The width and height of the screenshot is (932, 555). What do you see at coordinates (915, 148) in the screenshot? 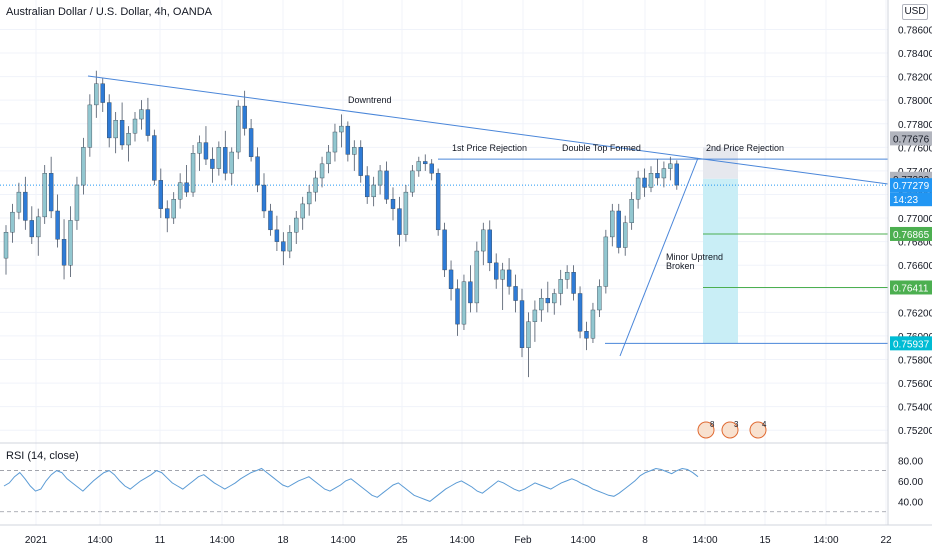
I see `price-tick-label: 0.77600` at bounding box center [915, 148].